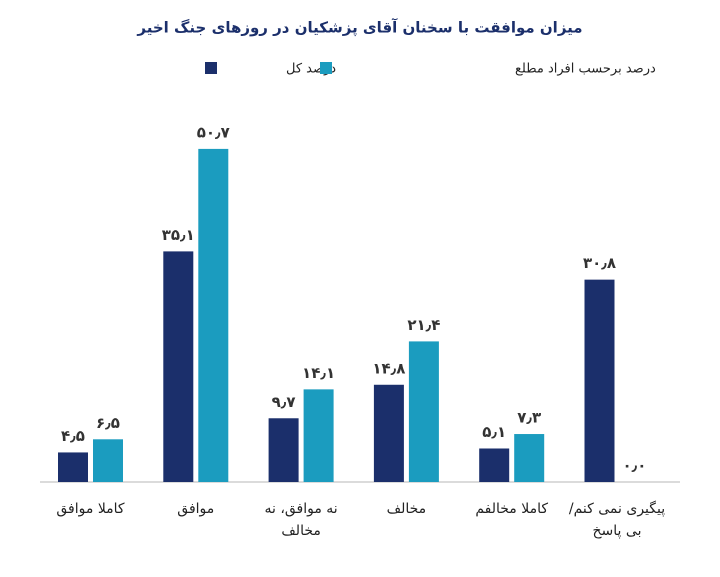  I want to click on data-label: ۹٫۷, so click(284, 402).